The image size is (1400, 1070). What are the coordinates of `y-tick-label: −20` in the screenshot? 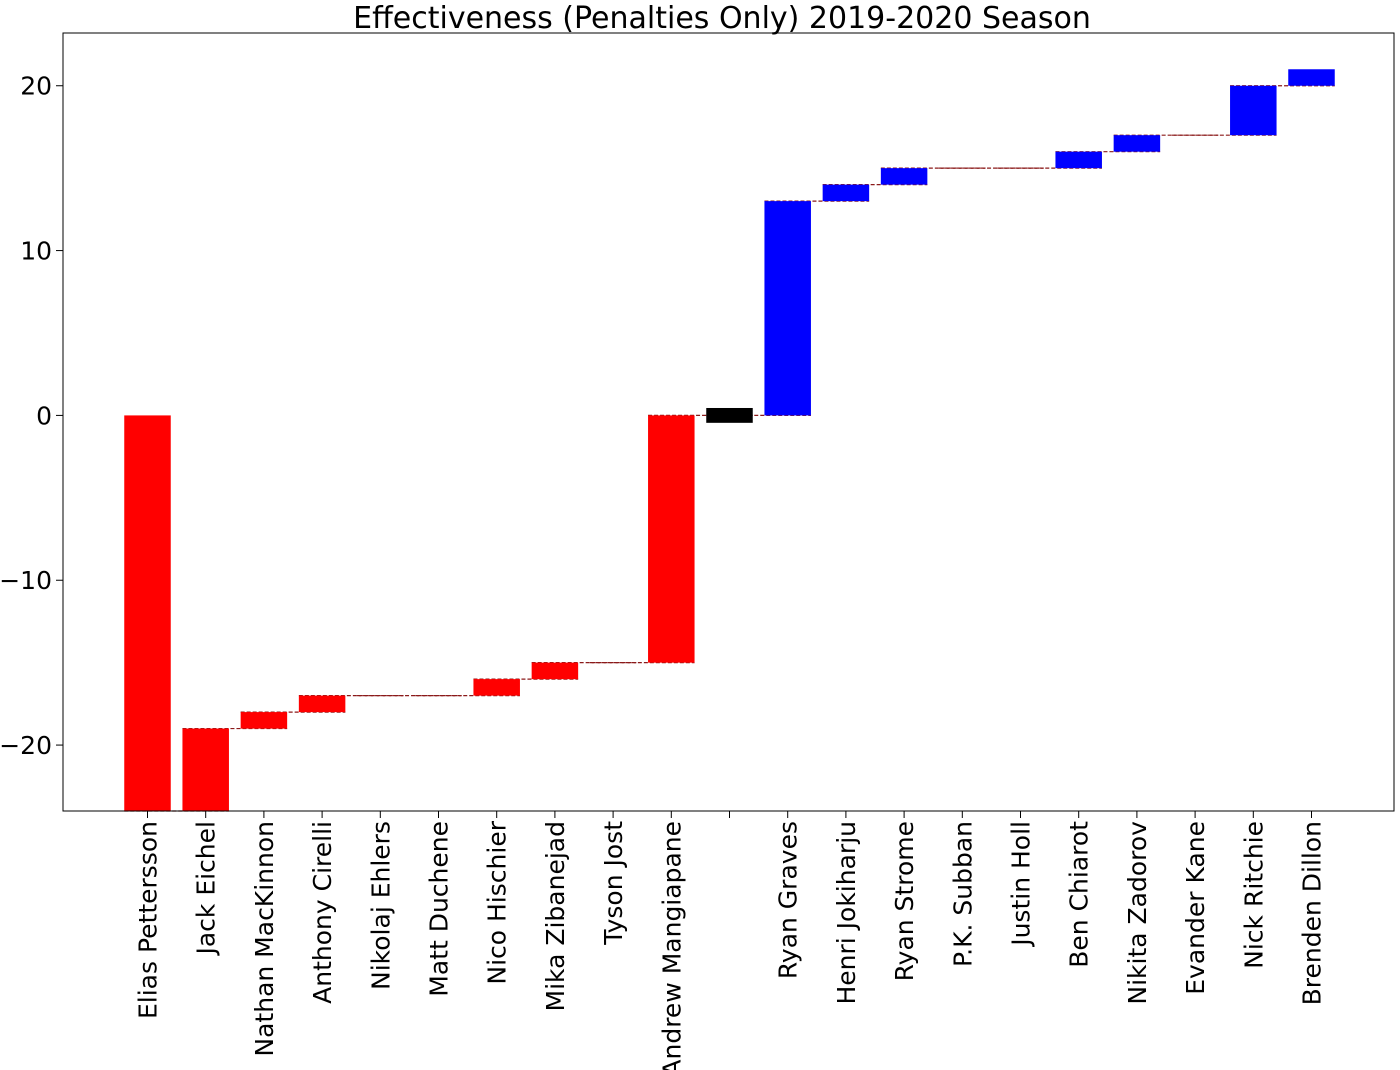 It's located at (26, 745).